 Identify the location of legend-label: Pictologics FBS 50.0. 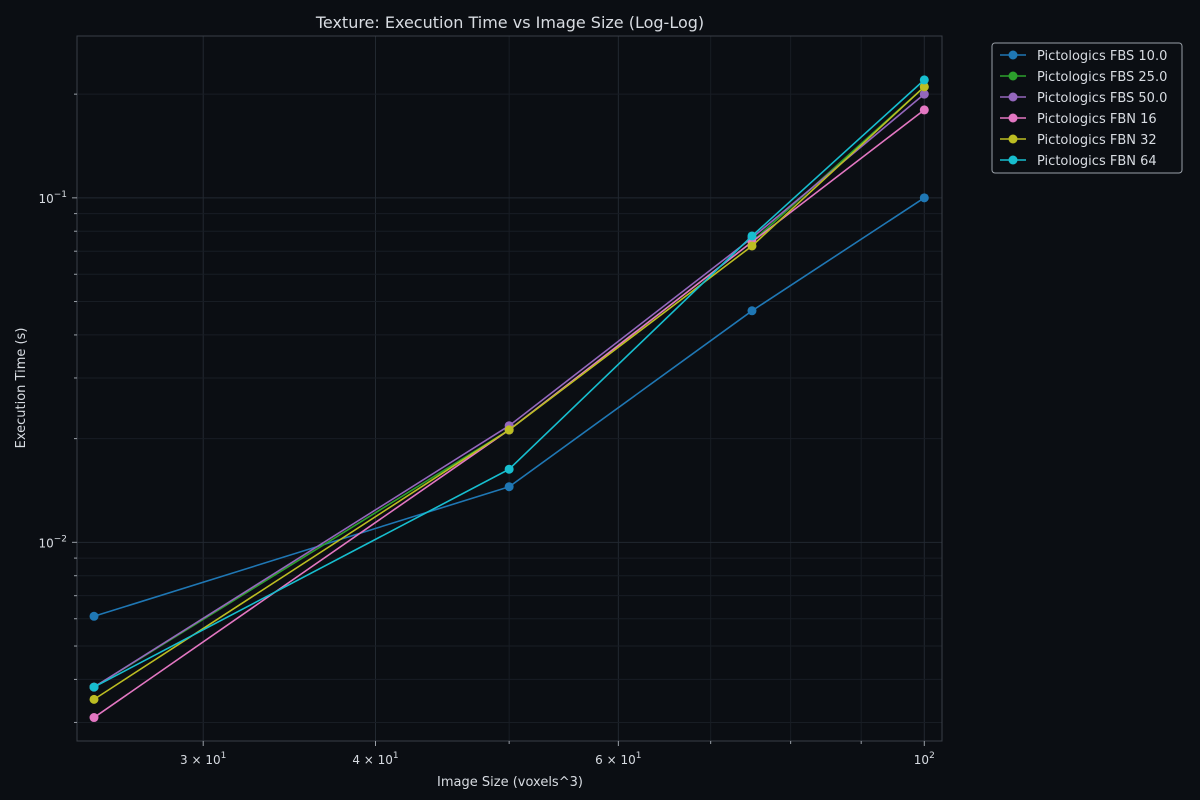
(1102, 98).